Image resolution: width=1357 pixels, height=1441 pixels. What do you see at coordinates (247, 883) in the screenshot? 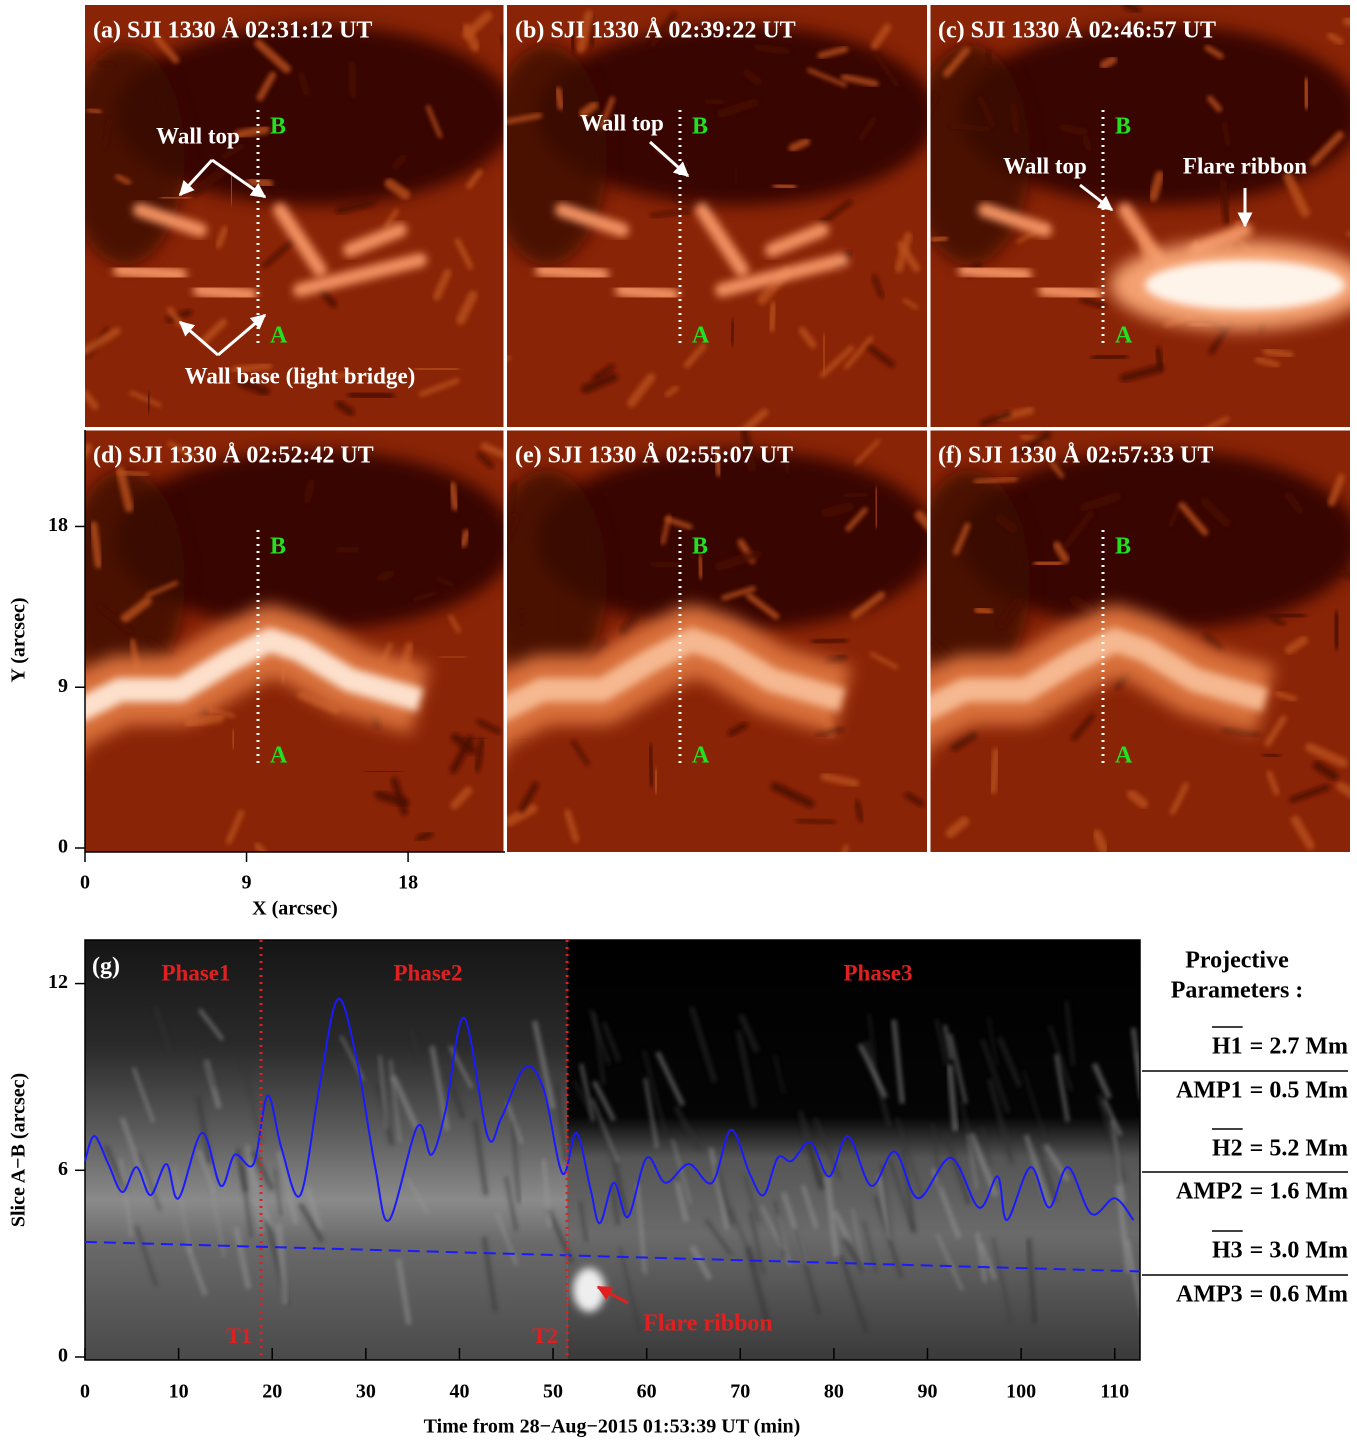
I see `x-tick-label: 9` at bounding box center [247, 883].